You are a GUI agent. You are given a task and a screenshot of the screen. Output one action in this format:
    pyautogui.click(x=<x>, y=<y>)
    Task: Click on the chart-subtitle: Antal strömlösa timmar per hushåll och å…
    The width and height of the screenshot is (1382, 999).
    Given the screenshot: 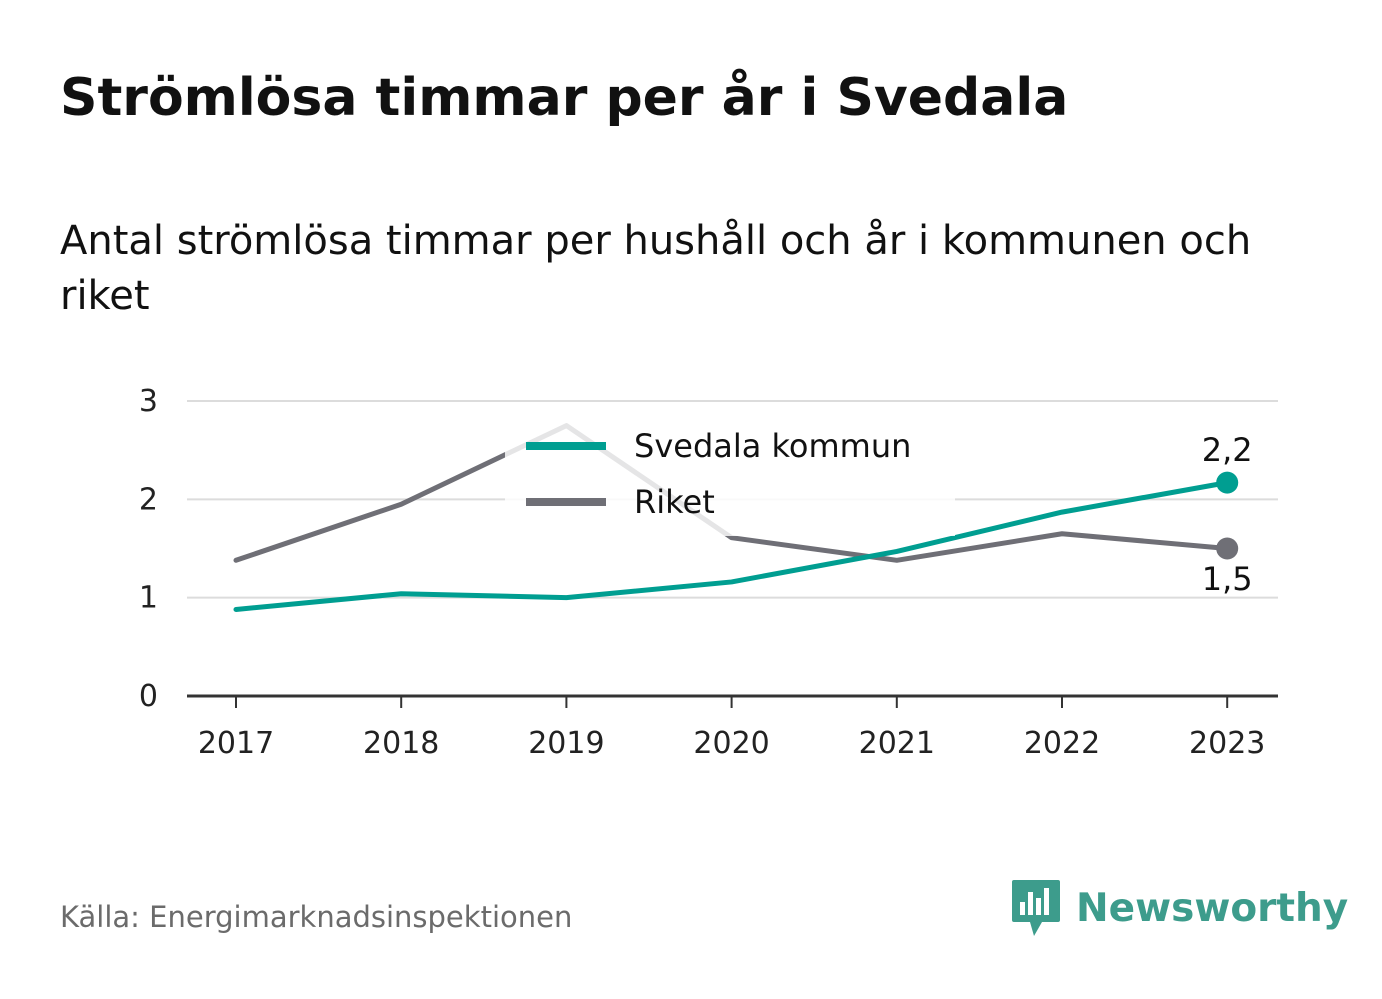 What is the action you would take?
    pyautogui.click(x=656, y=268)
    